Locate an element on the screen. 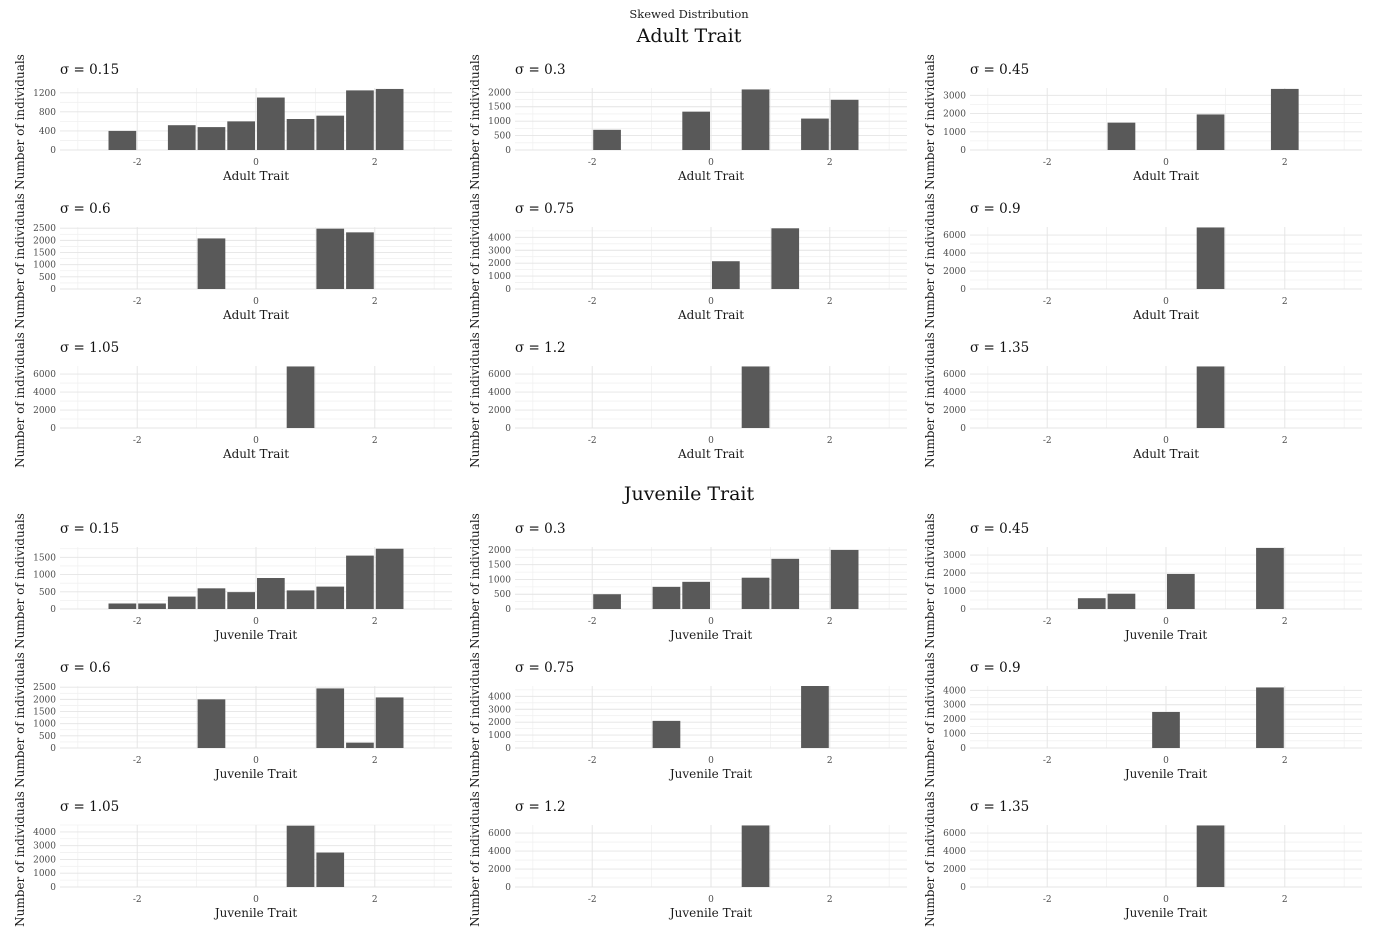  panel-title: σ = 0.9 is located at coordinates (995, 209).